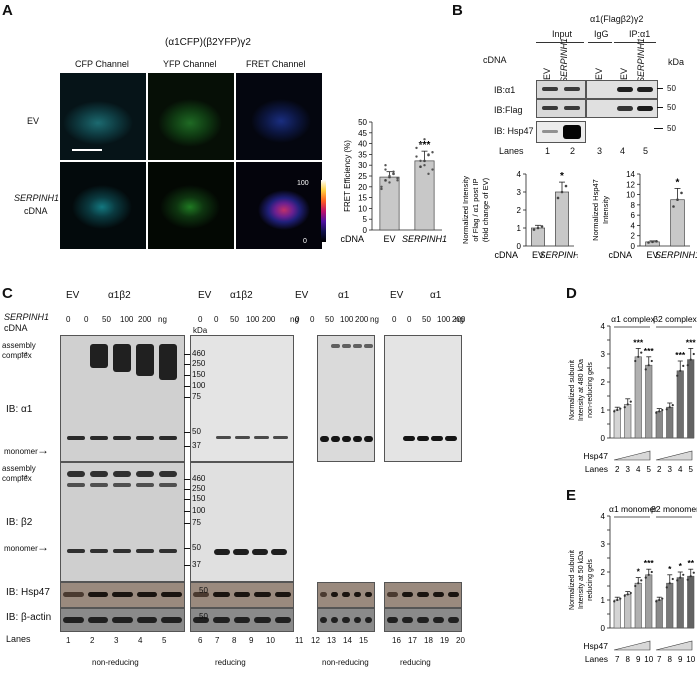  What do you see at coordinates (519, 246) in the screenshot?
I see `y-tick-label: 0` at bounding box center [519, 246].